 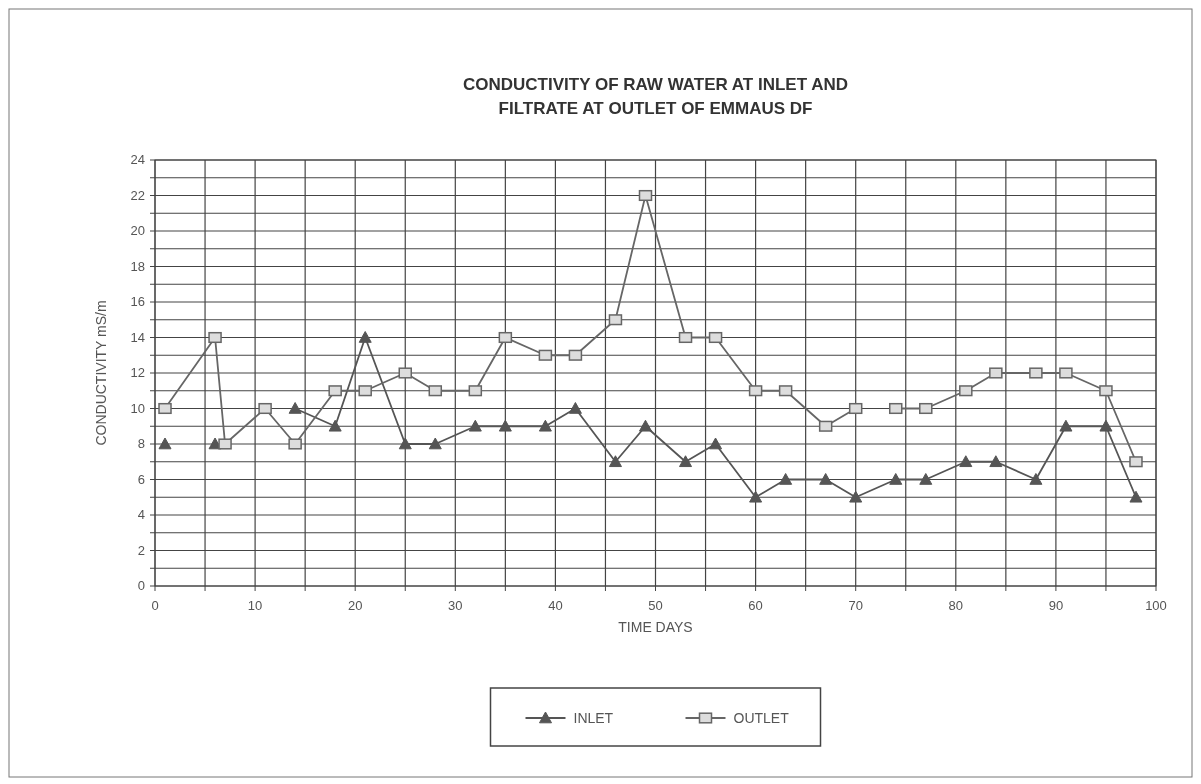 I want to click on y-tick-label: 10, so click(x=137, y=408).